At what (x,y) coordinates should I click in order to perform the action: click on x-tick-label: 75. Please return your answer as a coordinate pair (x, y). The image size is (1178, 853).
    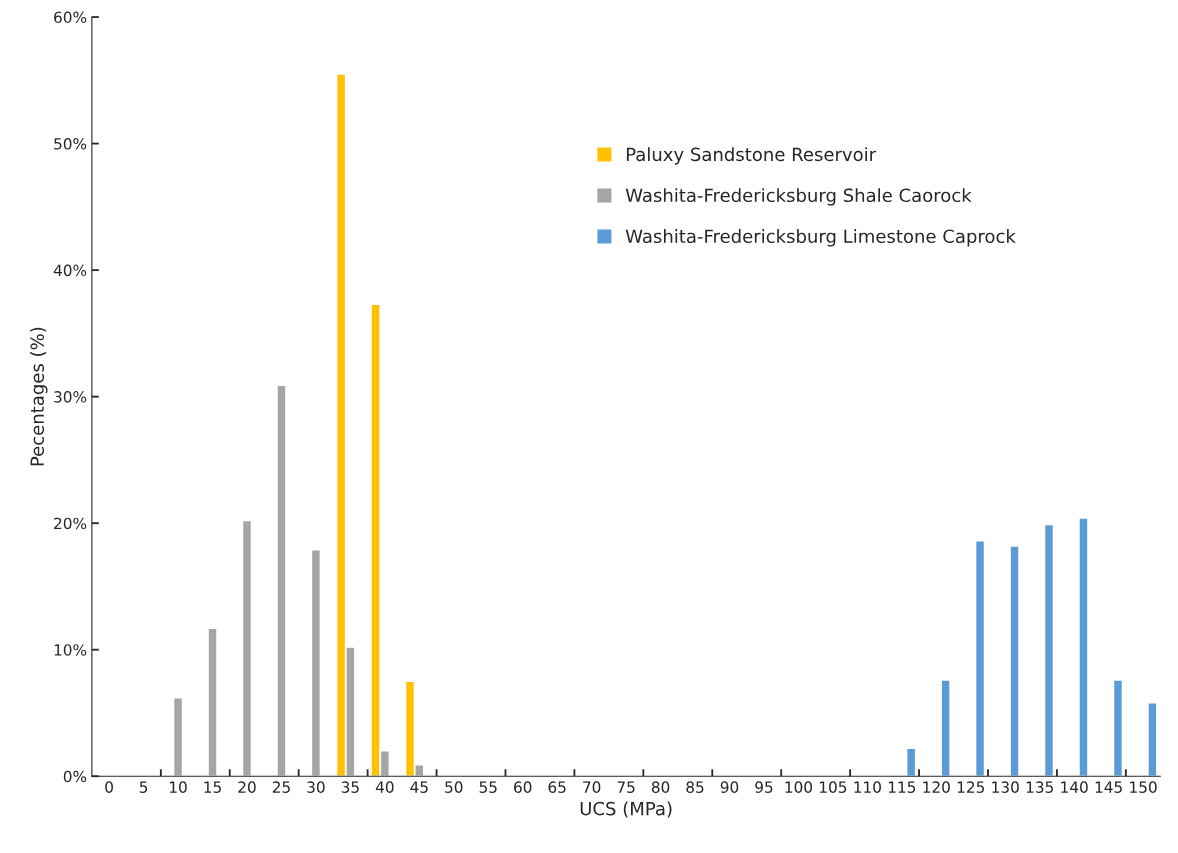
    Looking at the image, I should click on (626, 787).